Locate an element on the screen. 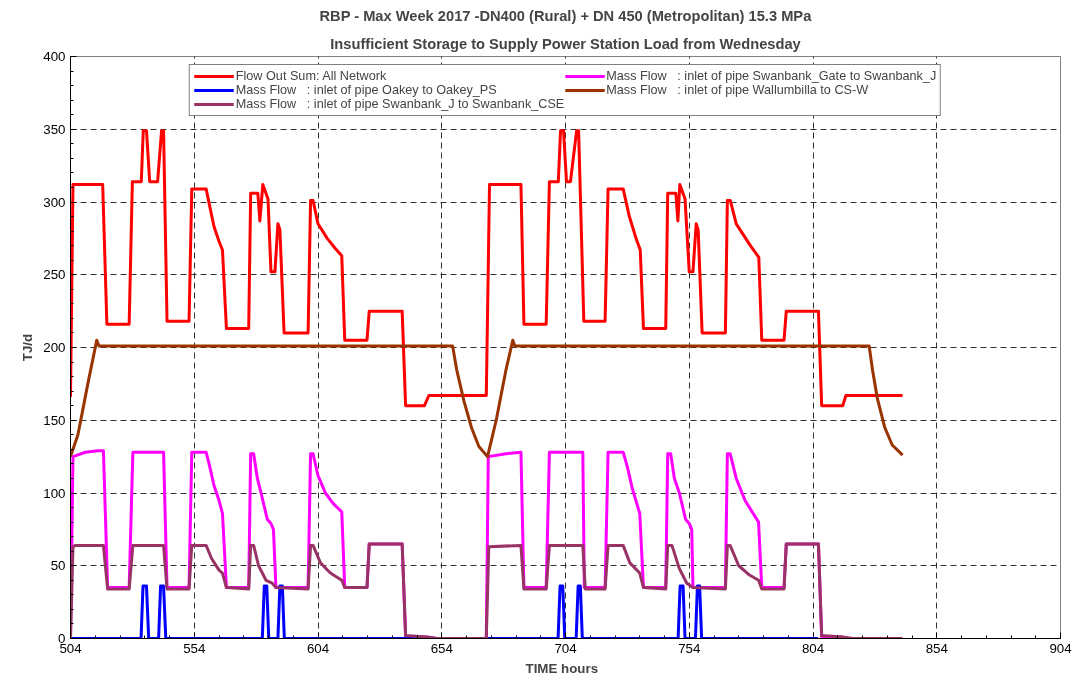  x-axis-title: TIME hours is located at coordinates (562, 668).